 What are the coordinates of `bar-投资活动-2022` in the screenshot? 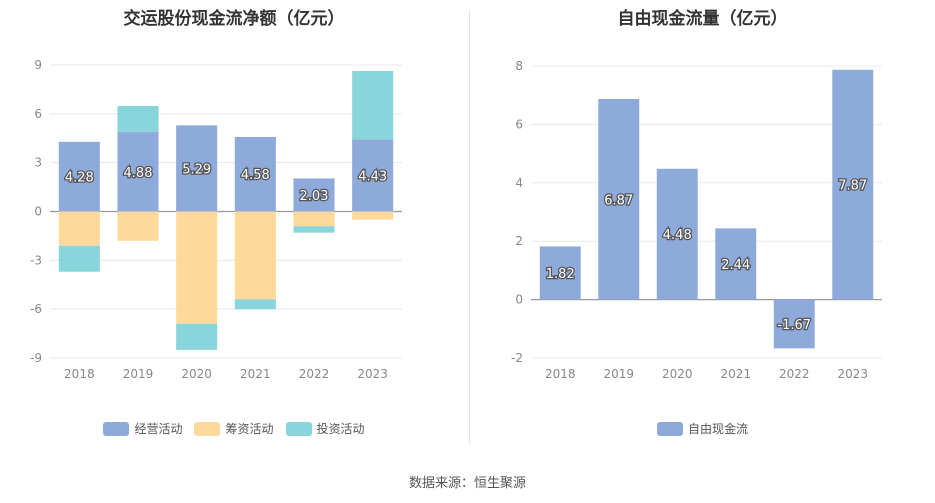 It's located at (314, 229).